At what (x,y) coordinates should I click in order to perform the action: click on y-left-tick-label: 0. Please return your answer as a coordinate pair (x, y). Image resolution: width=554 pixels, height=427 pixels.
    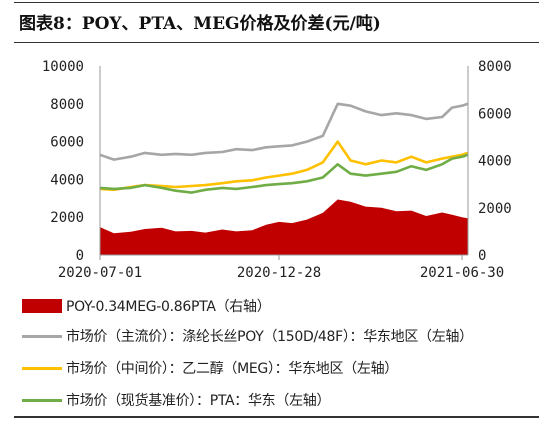
    Looking at the image, I should click on (80, 256).